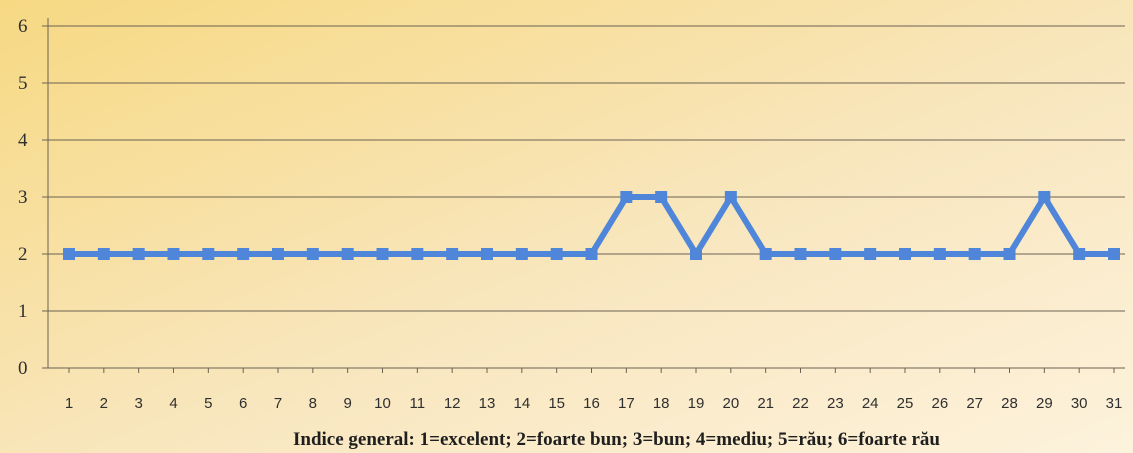 The height and width of the screenshot is (453, 1133). What do you see at coordinates (138, 403) in the screenshot?
I see `x-tick-label: 3` at bounding box center [138, 403].